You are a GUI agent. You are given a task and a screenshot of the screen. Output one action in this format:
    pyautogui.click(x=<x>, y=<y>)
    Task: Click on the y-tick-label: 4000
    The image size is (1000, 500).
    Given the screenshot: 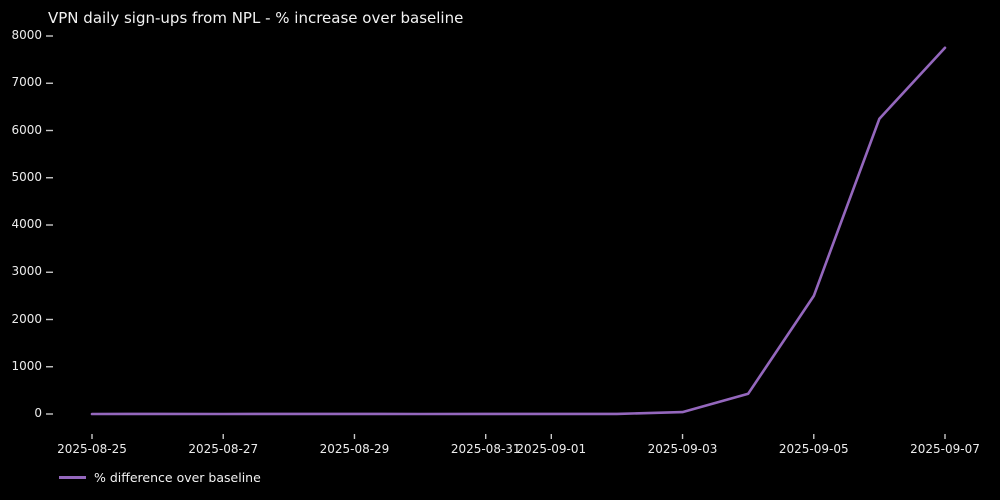 What is the action you would take?
    pyautogui.click(x=26, y=224)
    